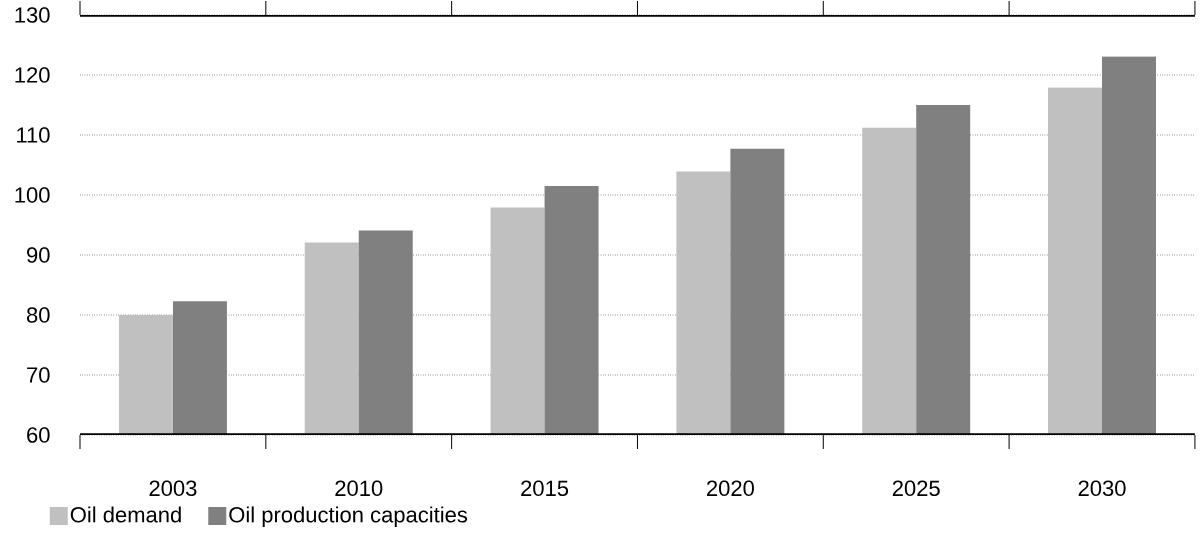 This screenshot has height=557, width=1203. Describe the element at coordinates (916, 488) in the screenshot. I see `x-tick-label: 2025` at that location.